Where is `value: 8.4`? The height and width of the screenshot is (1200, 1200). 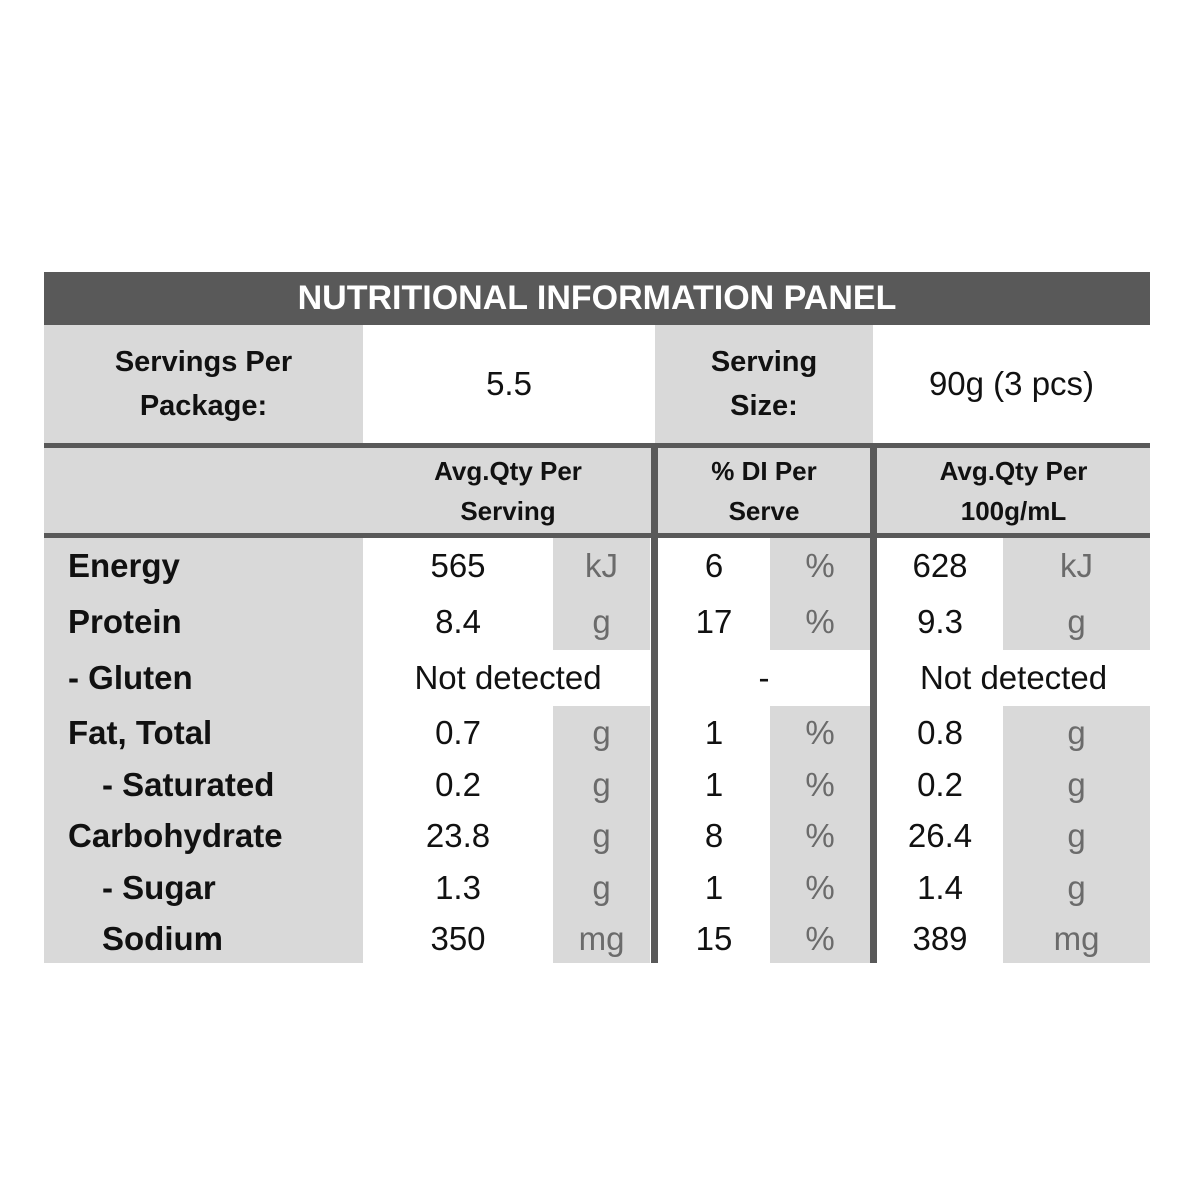
value: 8.4 is located at coordinates (458, 622).